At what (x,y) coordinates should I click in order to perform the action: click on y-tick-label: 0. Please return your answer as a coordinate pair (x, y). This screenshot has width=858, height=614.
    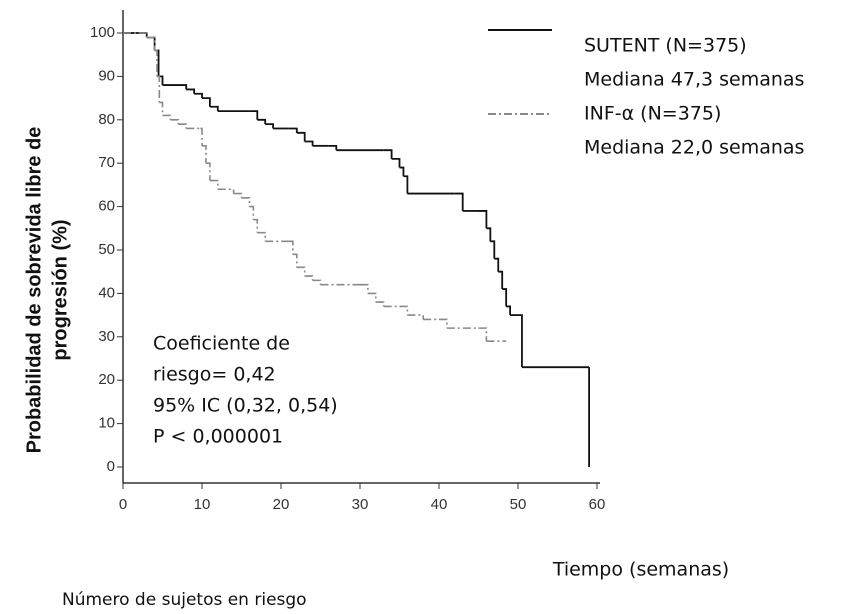
    Looking at the image, I should click on (111, 466).